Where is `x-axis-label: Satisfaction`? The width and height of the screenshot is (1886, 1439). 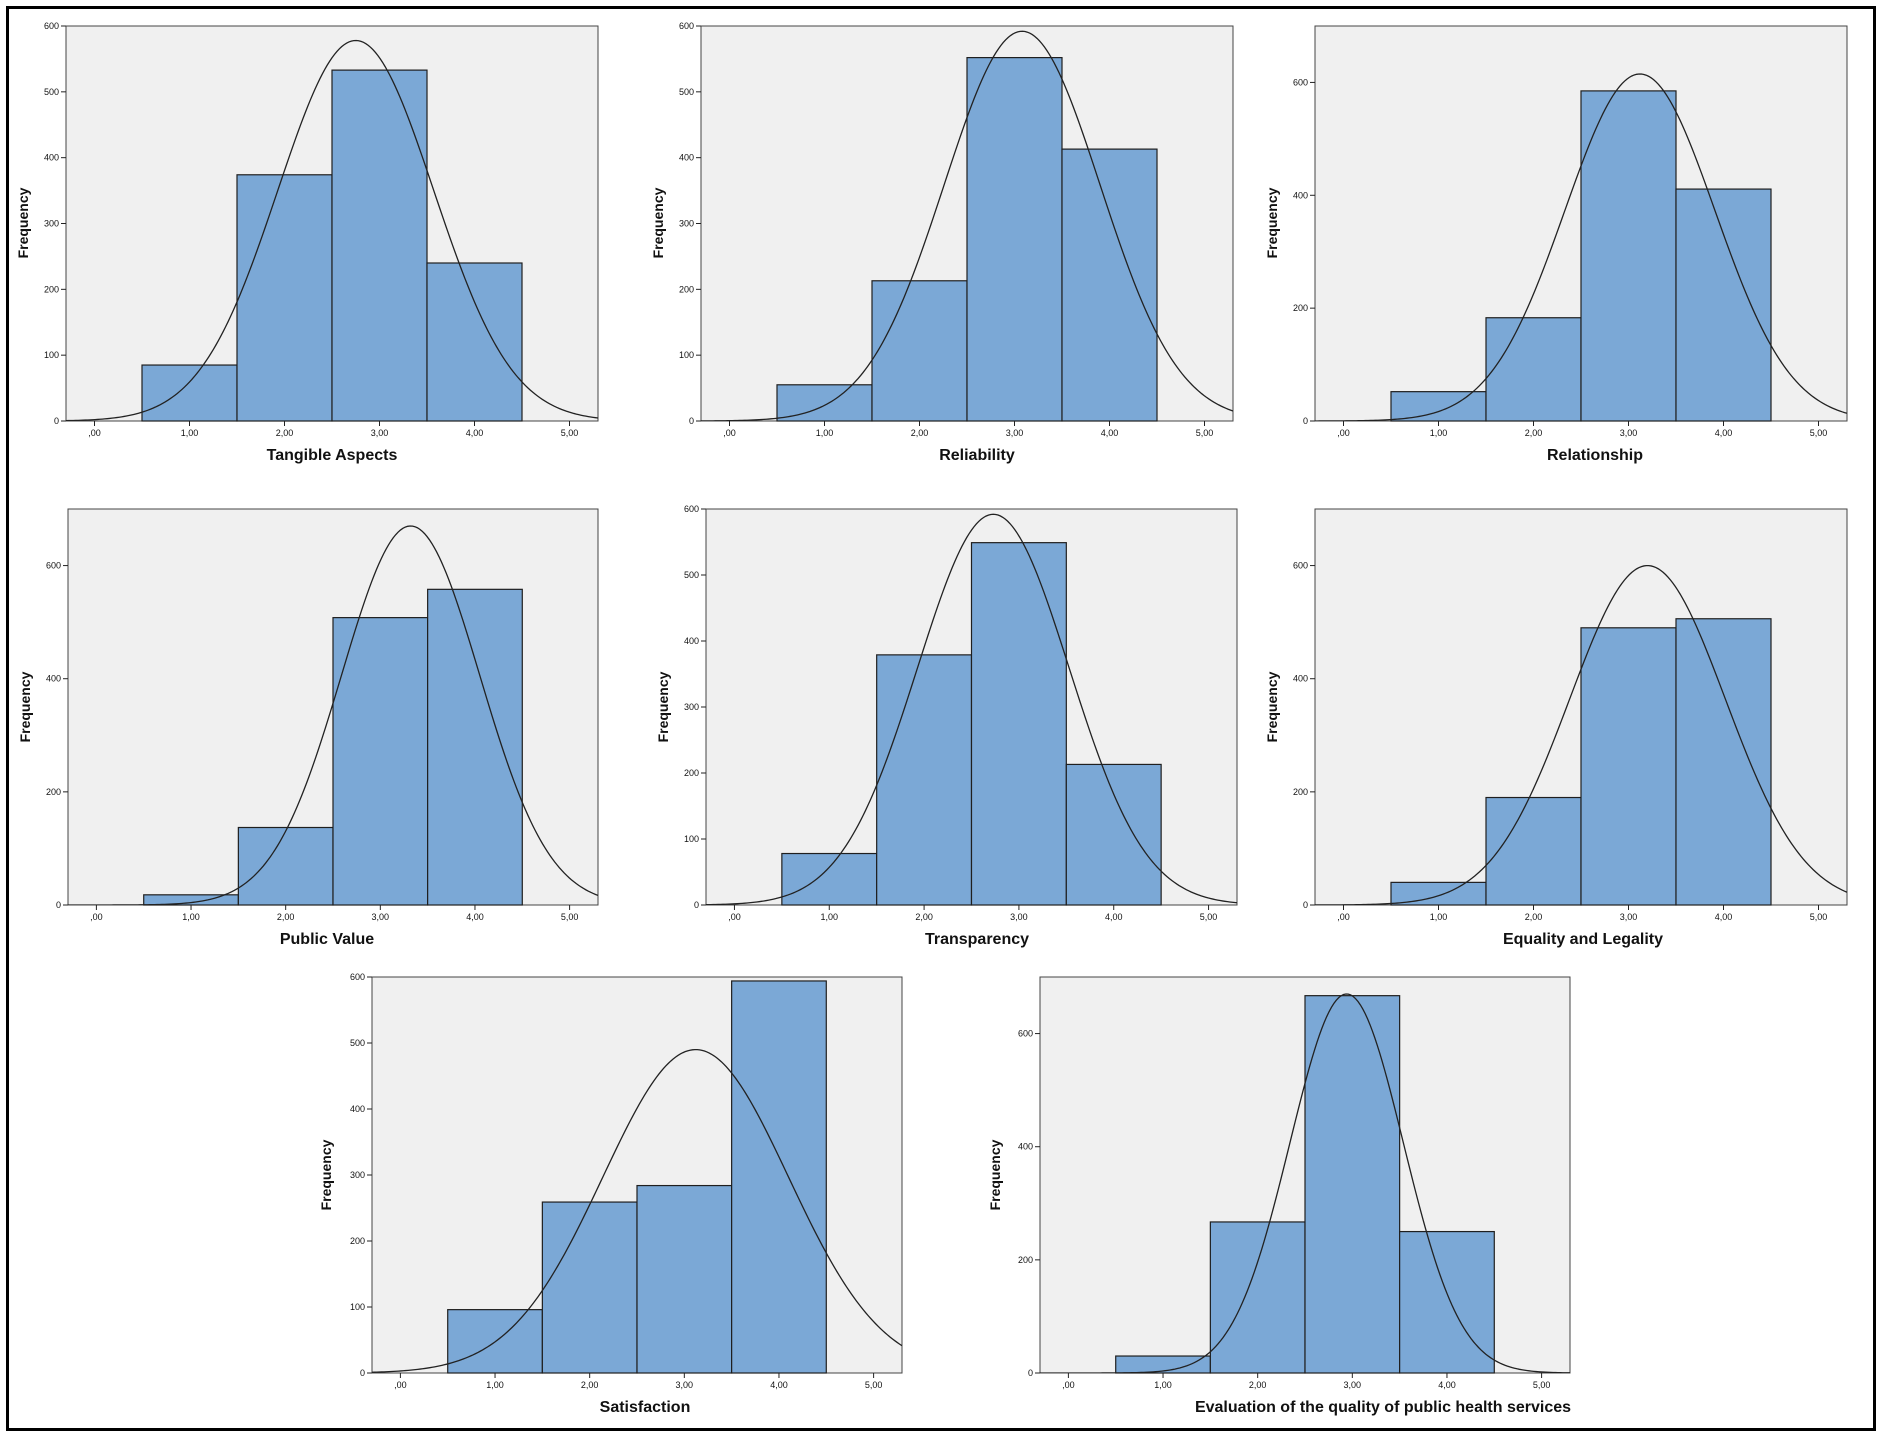
x-axis-label: Satisfaction is located at coordinates (645, 1407).